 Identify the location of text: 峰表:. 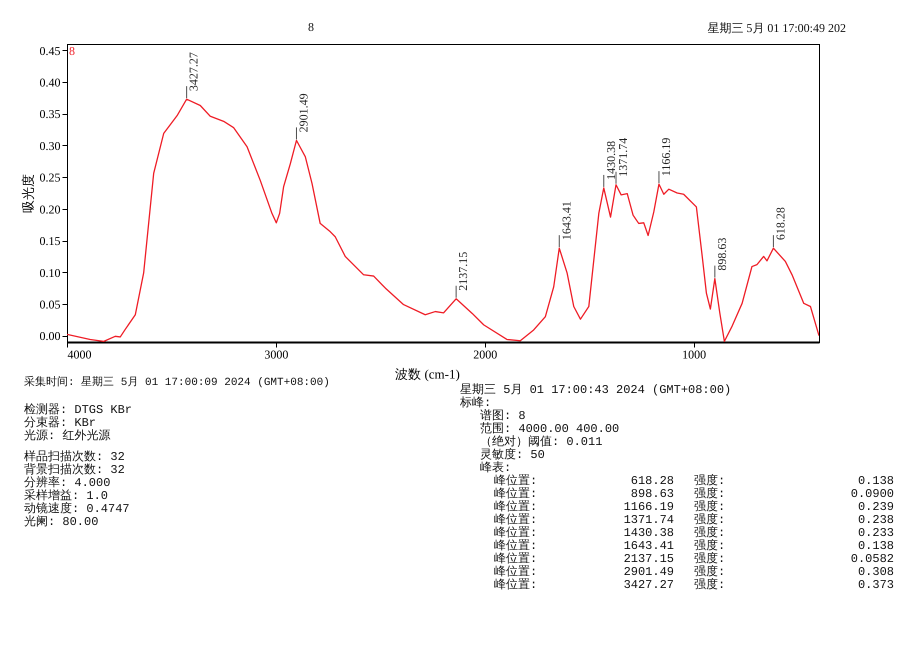
(495, 468).